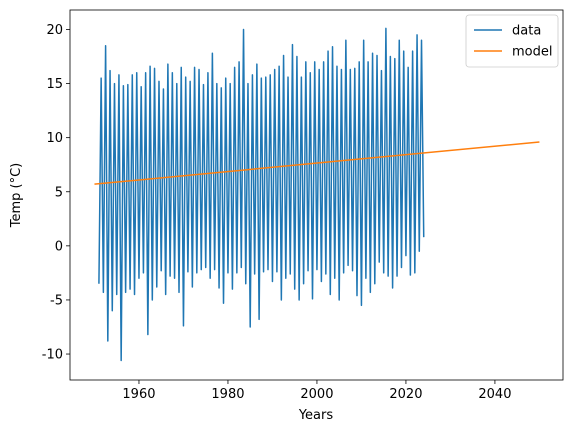 The image size is (574, 432). Describe the element at coordinates (316, 394) in the screenshot. I see `x-tick-label: 2000` at that location.